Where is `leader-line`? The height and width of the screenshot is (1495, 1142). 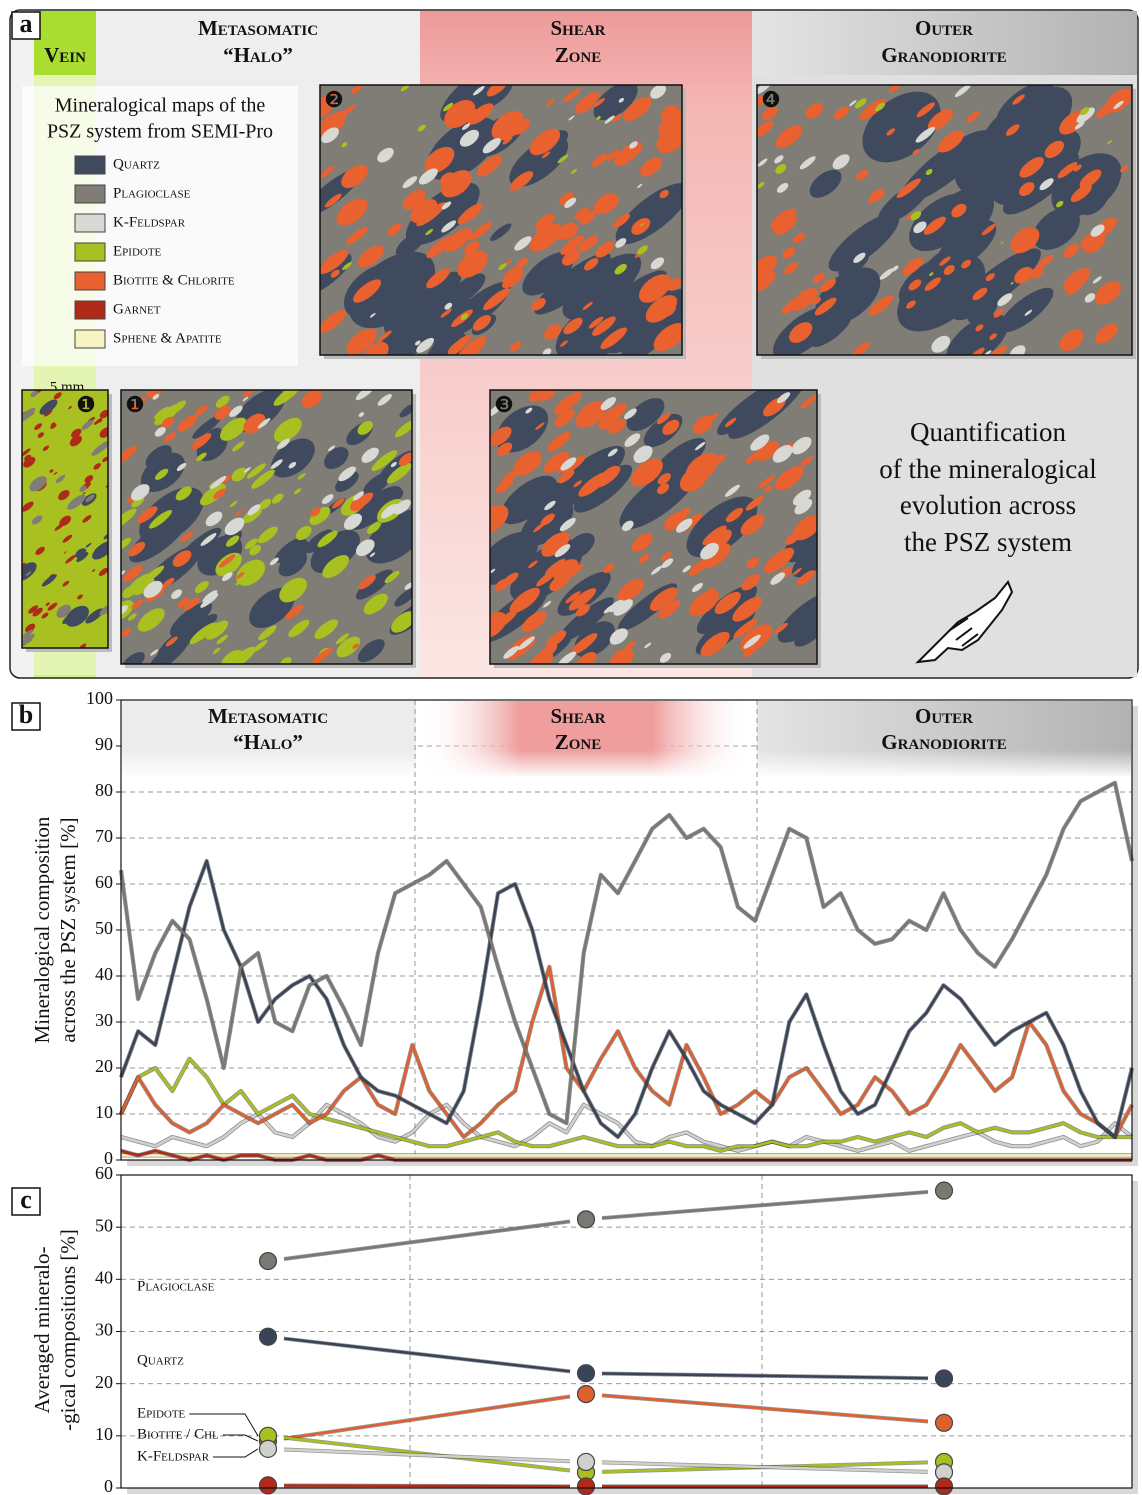 leader-line is located at coordinates (240, 1438).